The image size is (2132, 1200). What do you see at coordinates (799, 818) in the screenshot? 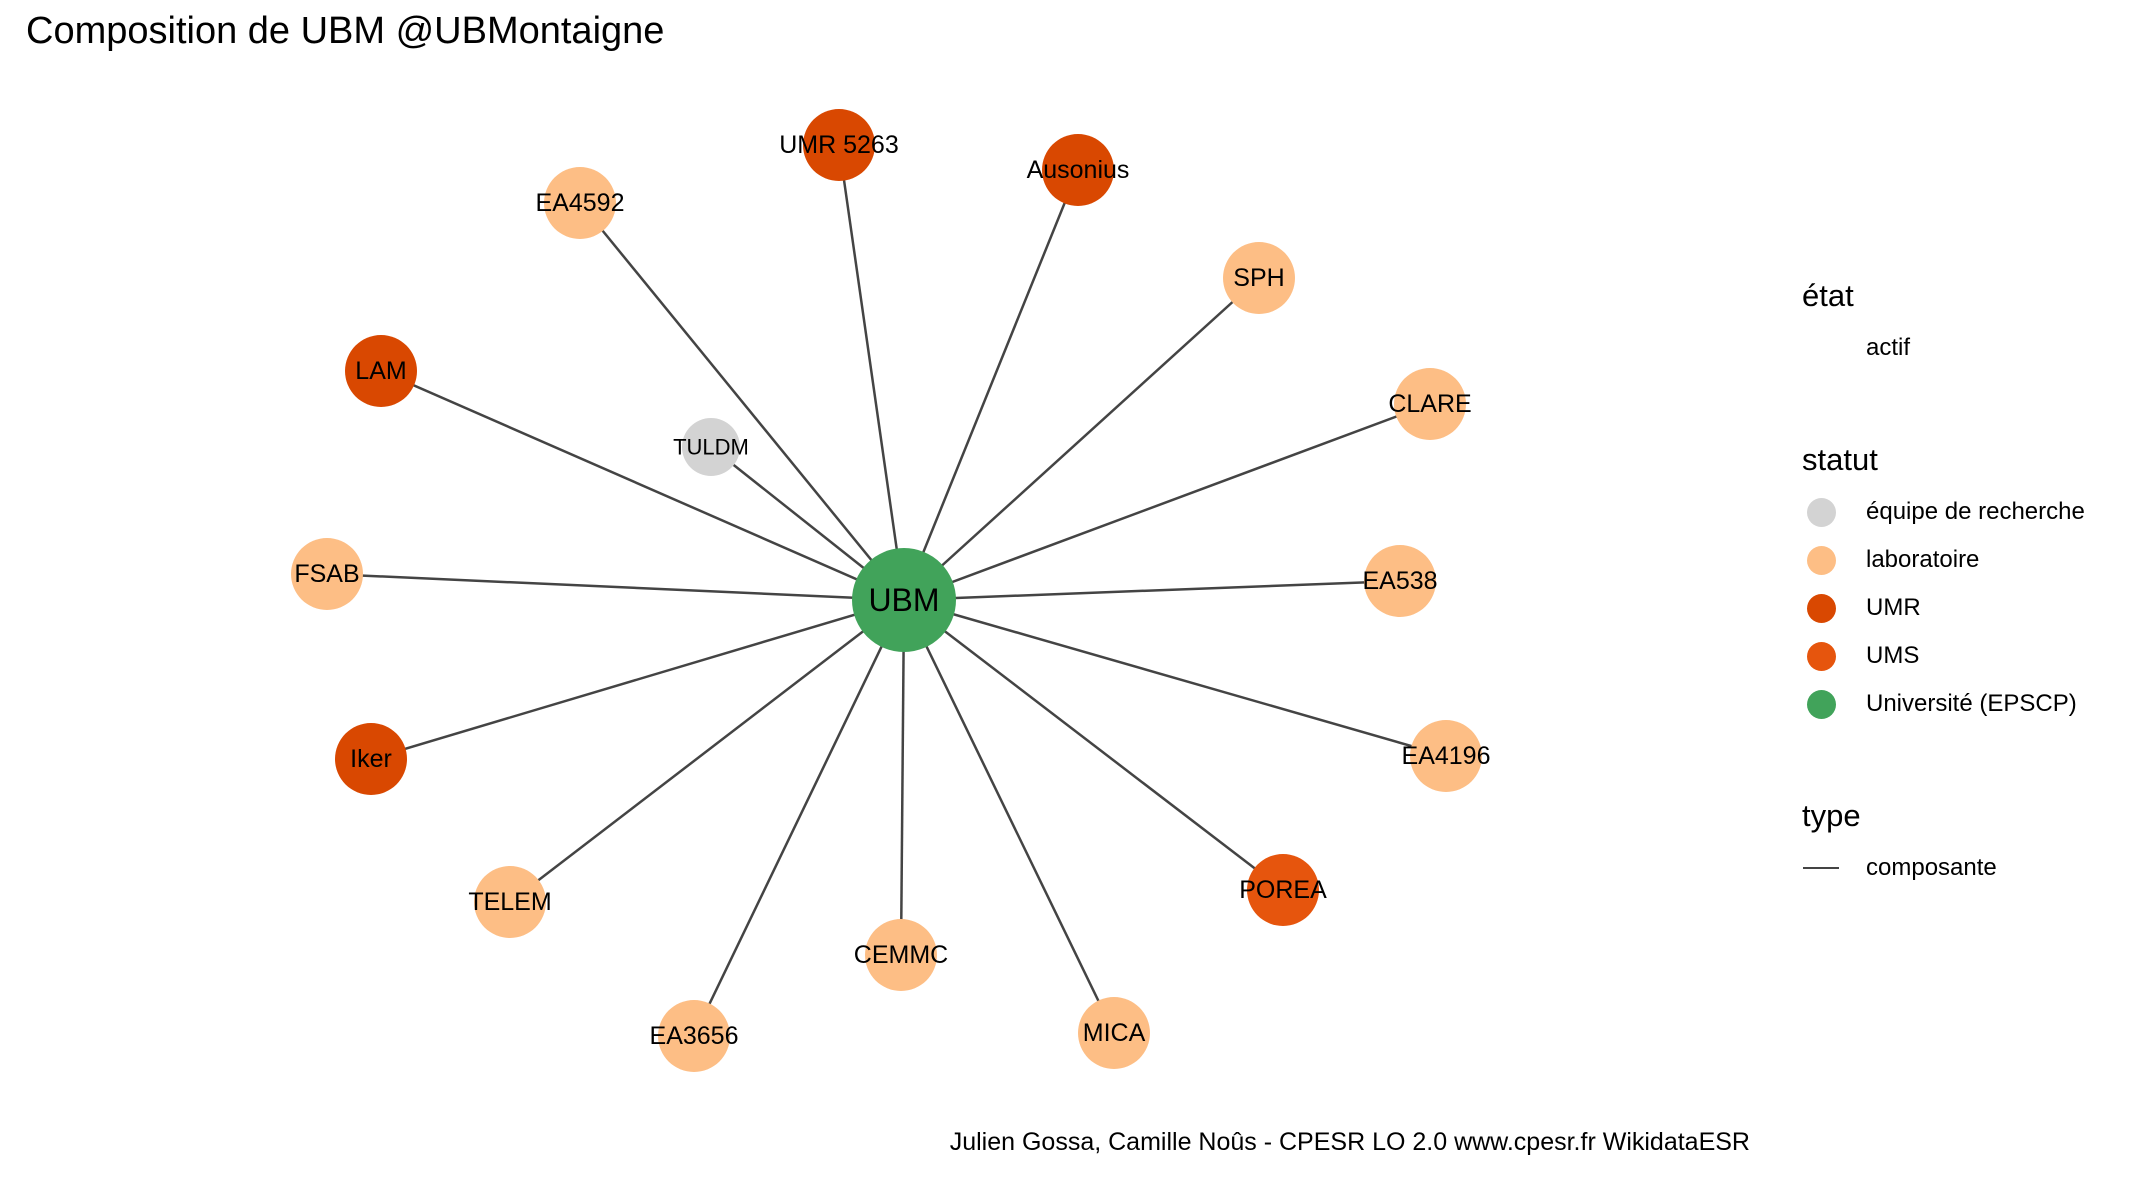
I see `edge-ea3656` at bounding box center [799, 818].